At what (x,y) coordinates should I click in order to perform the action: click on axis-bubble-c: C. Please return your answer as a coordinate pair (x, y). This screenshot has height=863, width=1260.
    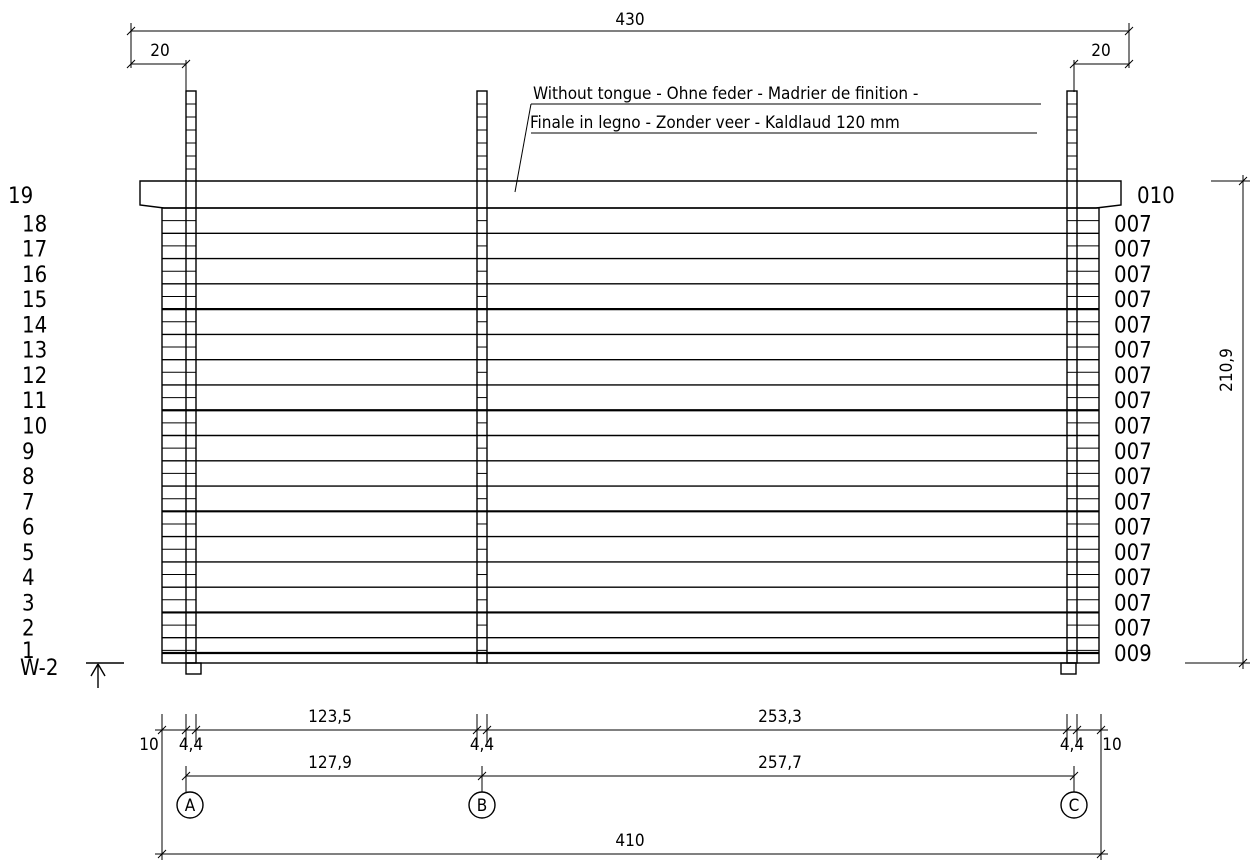
    Looking at the image, I should click on (1074, 805).